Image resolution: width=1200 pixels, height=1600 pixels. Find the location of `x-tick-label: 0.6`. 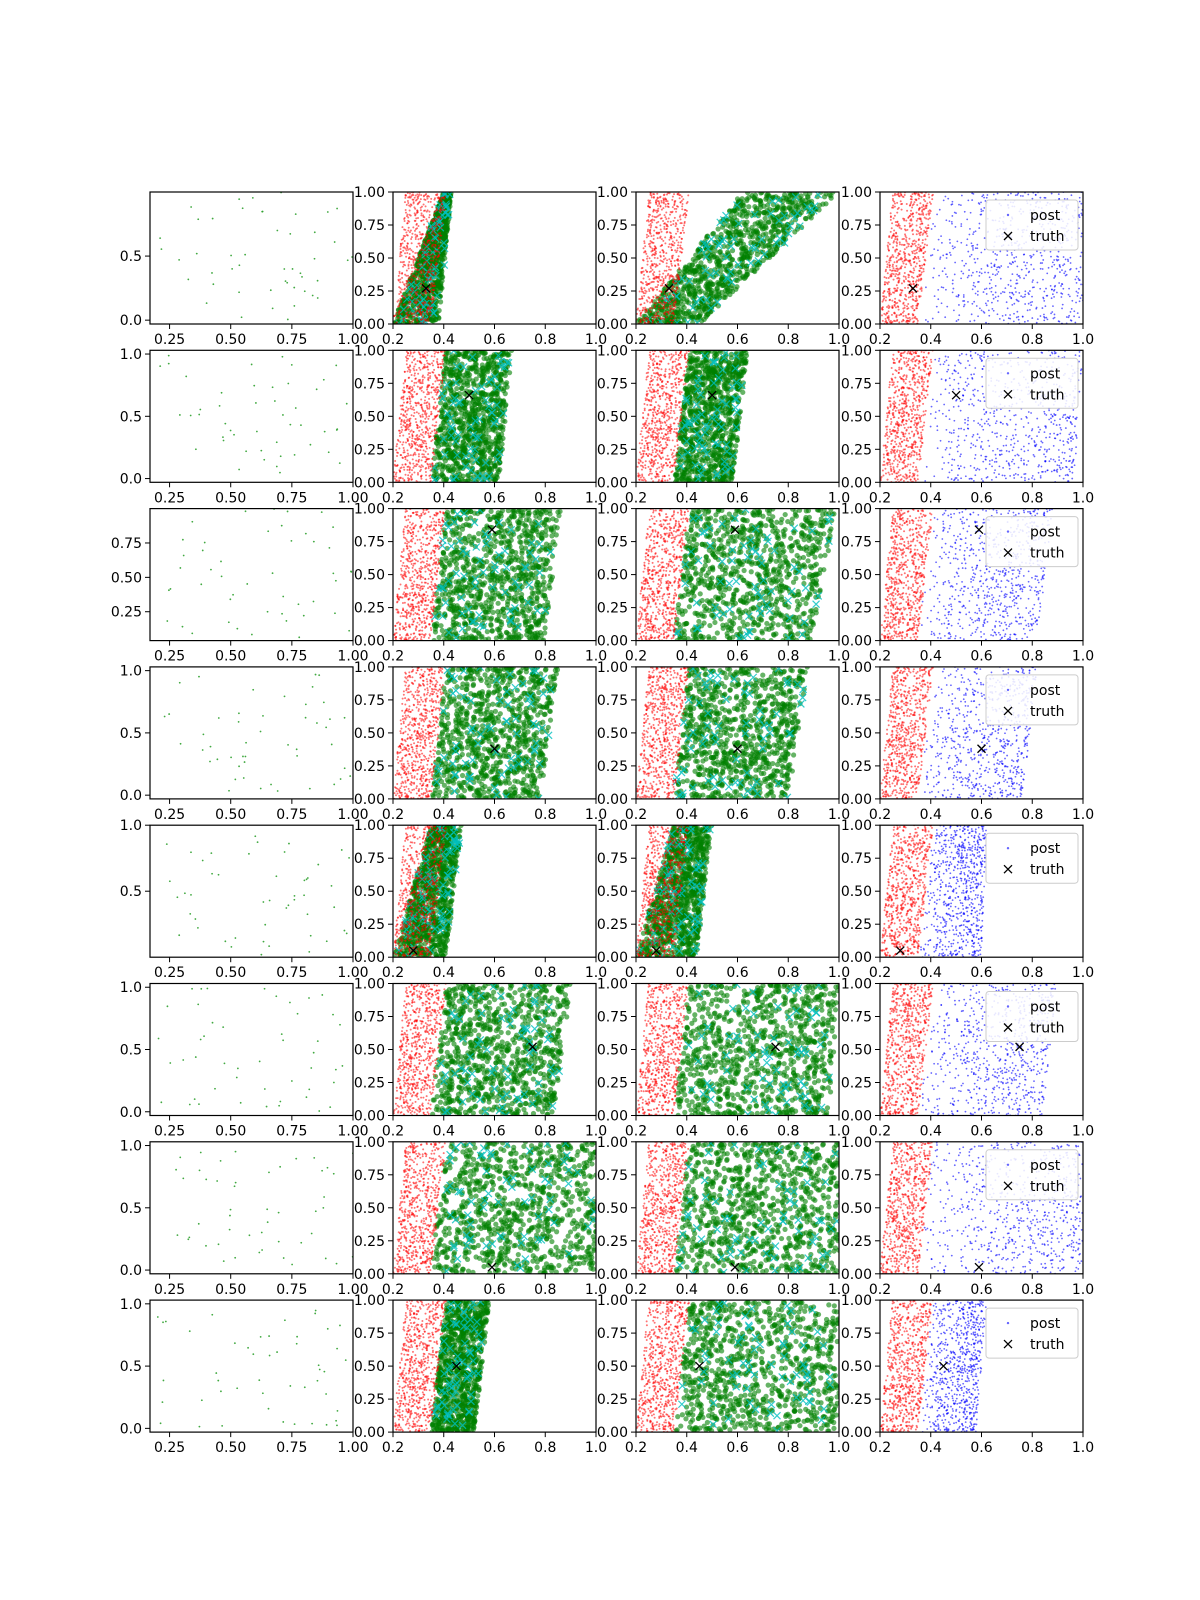

x-tick-label: 0.6 is located at coordinates (737, 340).